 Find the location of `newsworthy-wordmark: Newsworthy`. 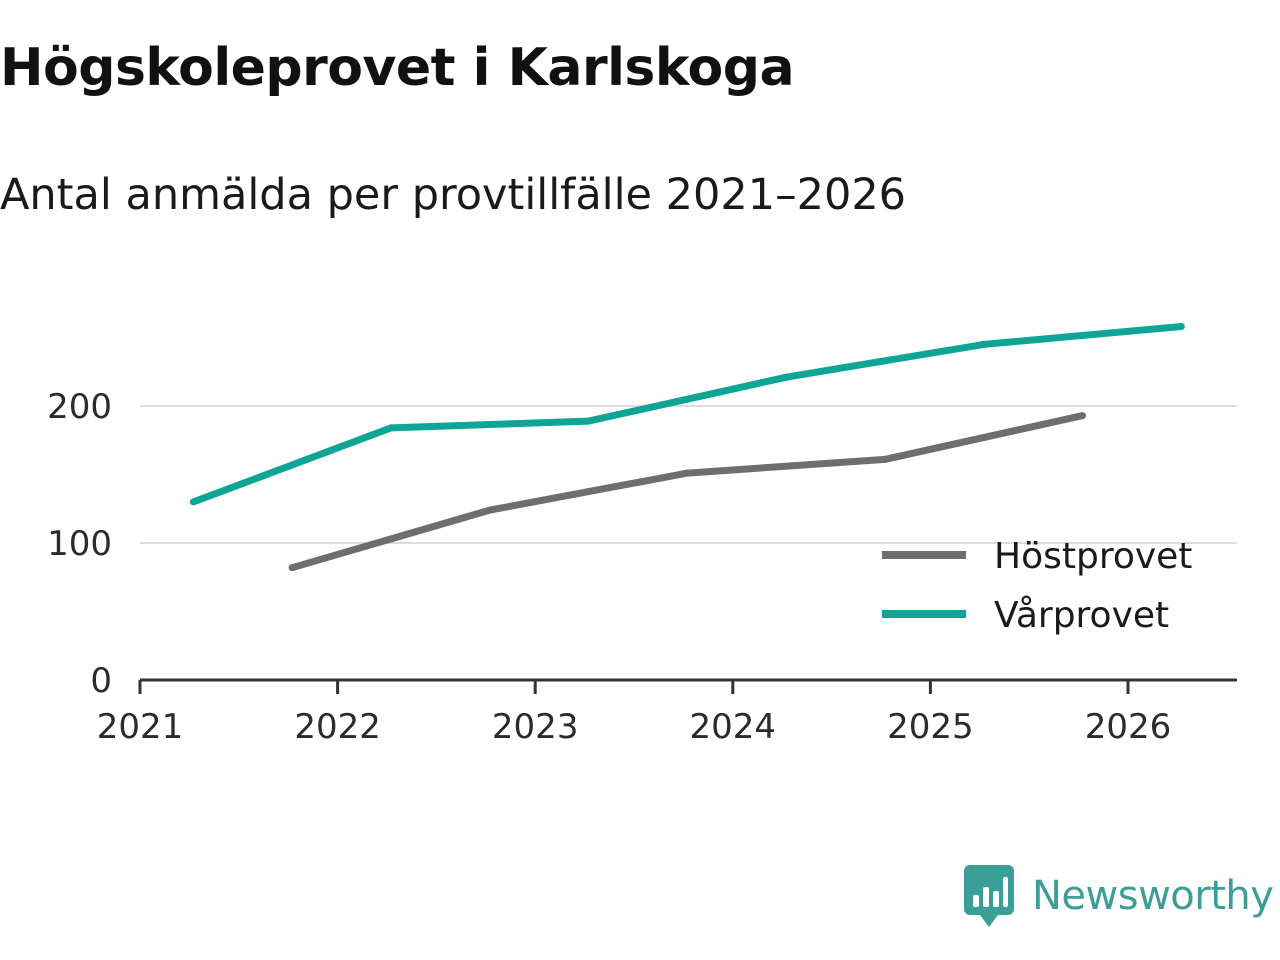

newsworthy-wordmark: Newsworthy is located at coordinates (1153, 896).